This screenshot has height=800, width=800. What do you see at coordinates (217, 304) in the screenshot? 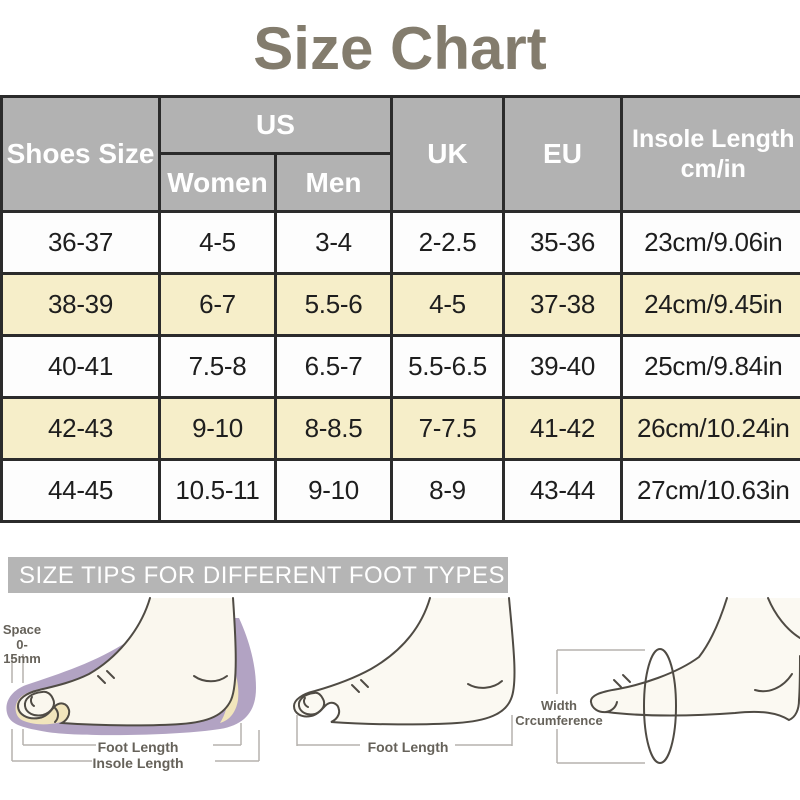
I see `cell-us-women: 6-7` at bounding box center [217, 304].